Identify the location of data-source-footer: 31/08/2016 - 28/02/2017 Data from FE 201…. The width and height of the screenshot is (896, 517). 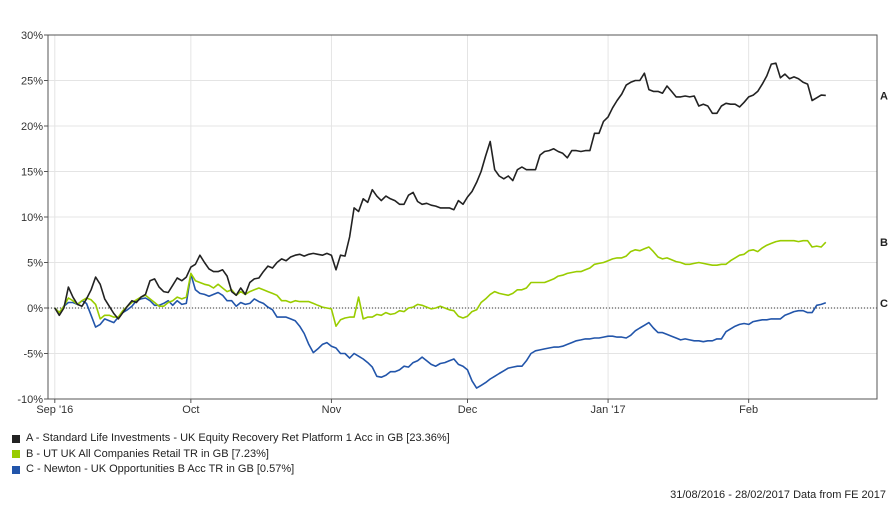
(778, 495).